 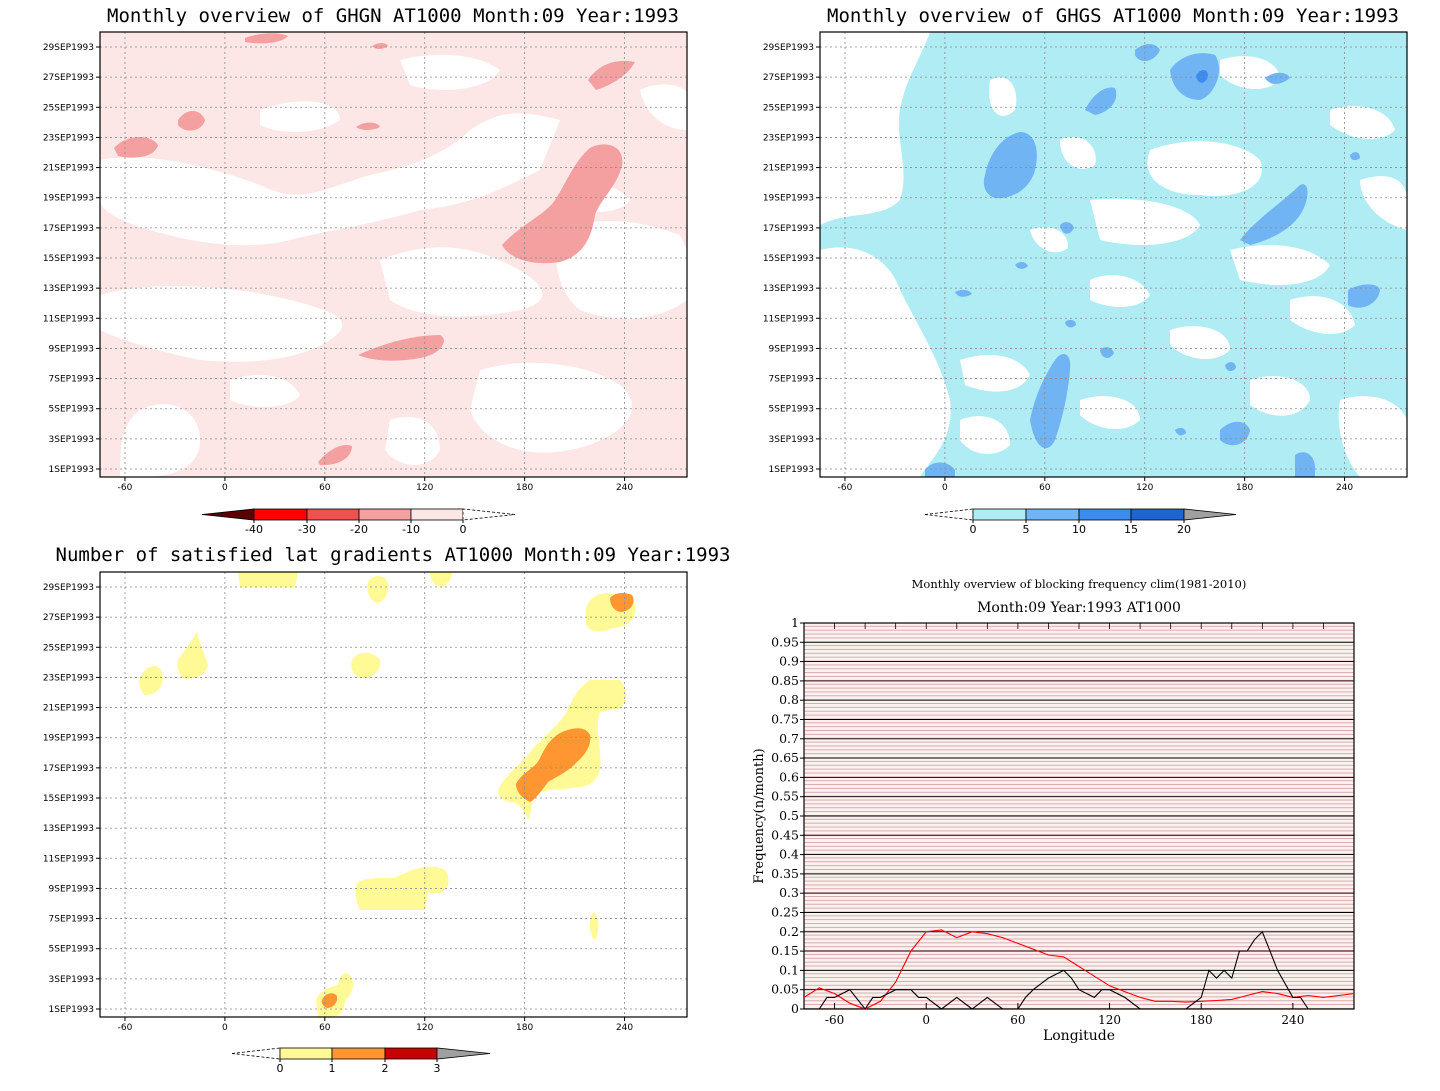 What do you see at coordinates (1026, 529) in the screenshot?
I see `colorbar-label: 5` at bounding box center [1026, 529].